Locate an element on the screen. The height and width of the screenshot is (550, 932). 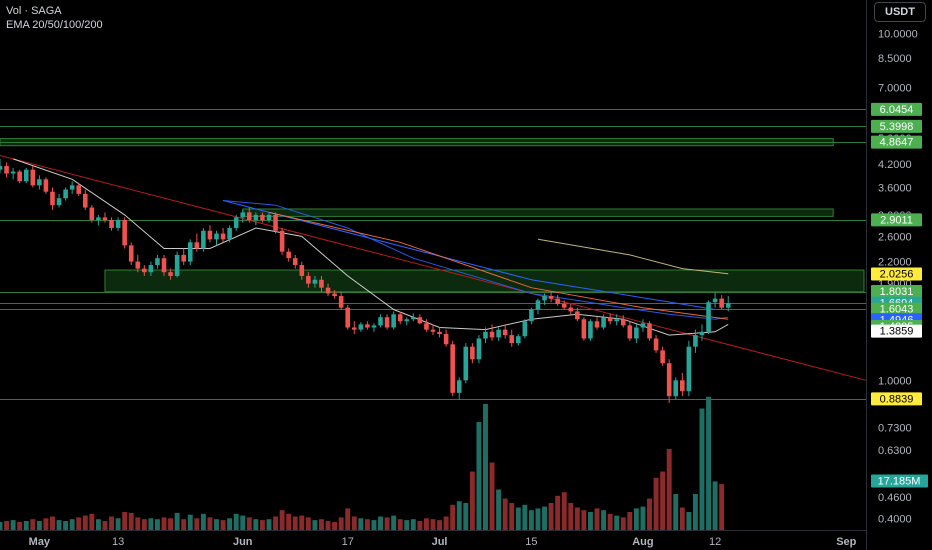
price-label: 1.8031 is located at coordinates (897, 292).